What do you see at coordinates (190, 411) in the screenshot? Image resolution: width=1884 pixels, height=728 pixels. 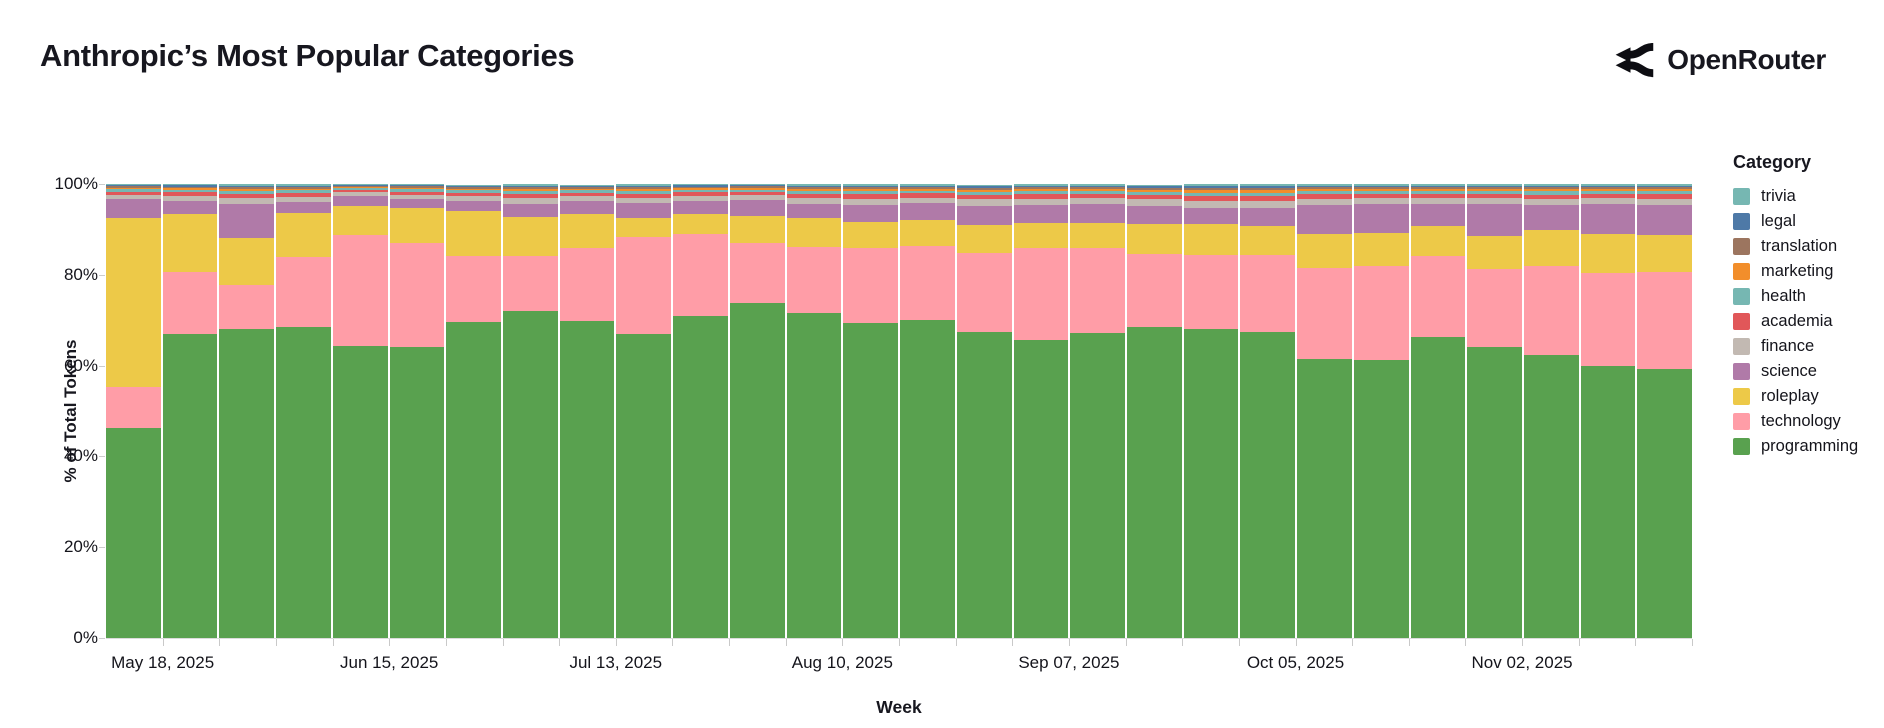 I see `bar-week-may-18-2025` at bounding box center [190, 411].